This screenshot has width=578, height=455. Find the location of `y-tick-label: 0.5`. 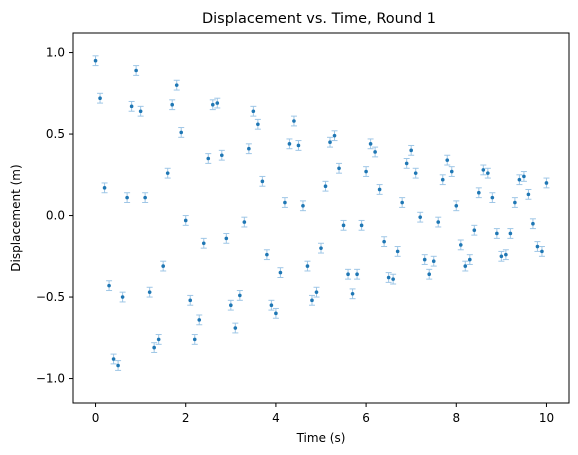

y-tick-label: 0.5 is located at coordinates (55, 134).